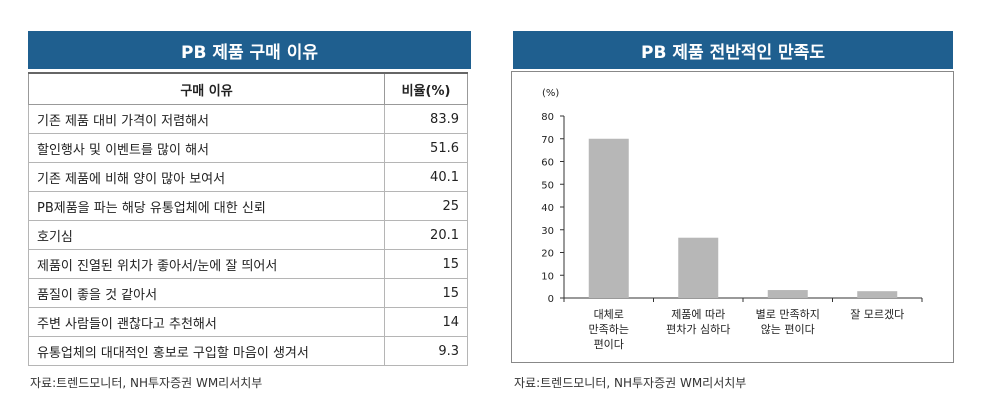 Image resolution: width=994 pixels, height=410 pixels. Describe the element at coordinates (426, 206) in the screenshot. I see `ratio-cell: 25` at that location.